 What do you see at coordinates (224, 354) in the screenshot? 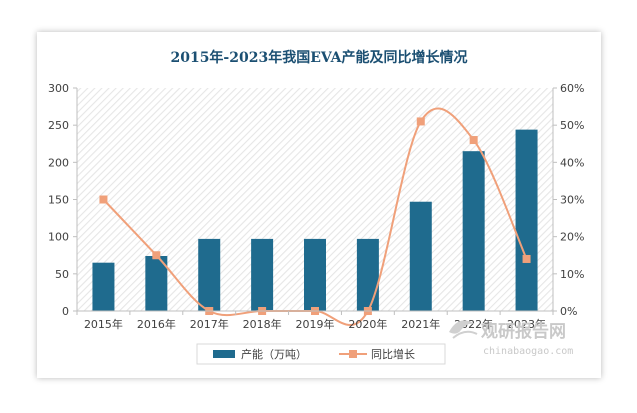
I see `legend-swatch-bar` at bounding box center [224, 354].